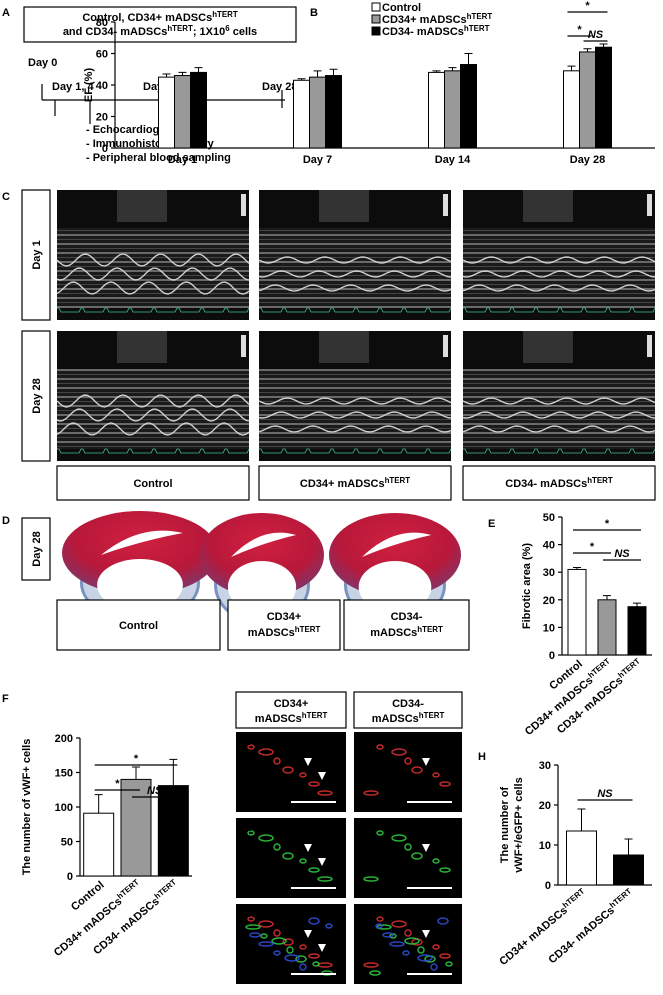 This screenshot has width=663, height=995. I want to click on text-part: cells, so click(244, 32).